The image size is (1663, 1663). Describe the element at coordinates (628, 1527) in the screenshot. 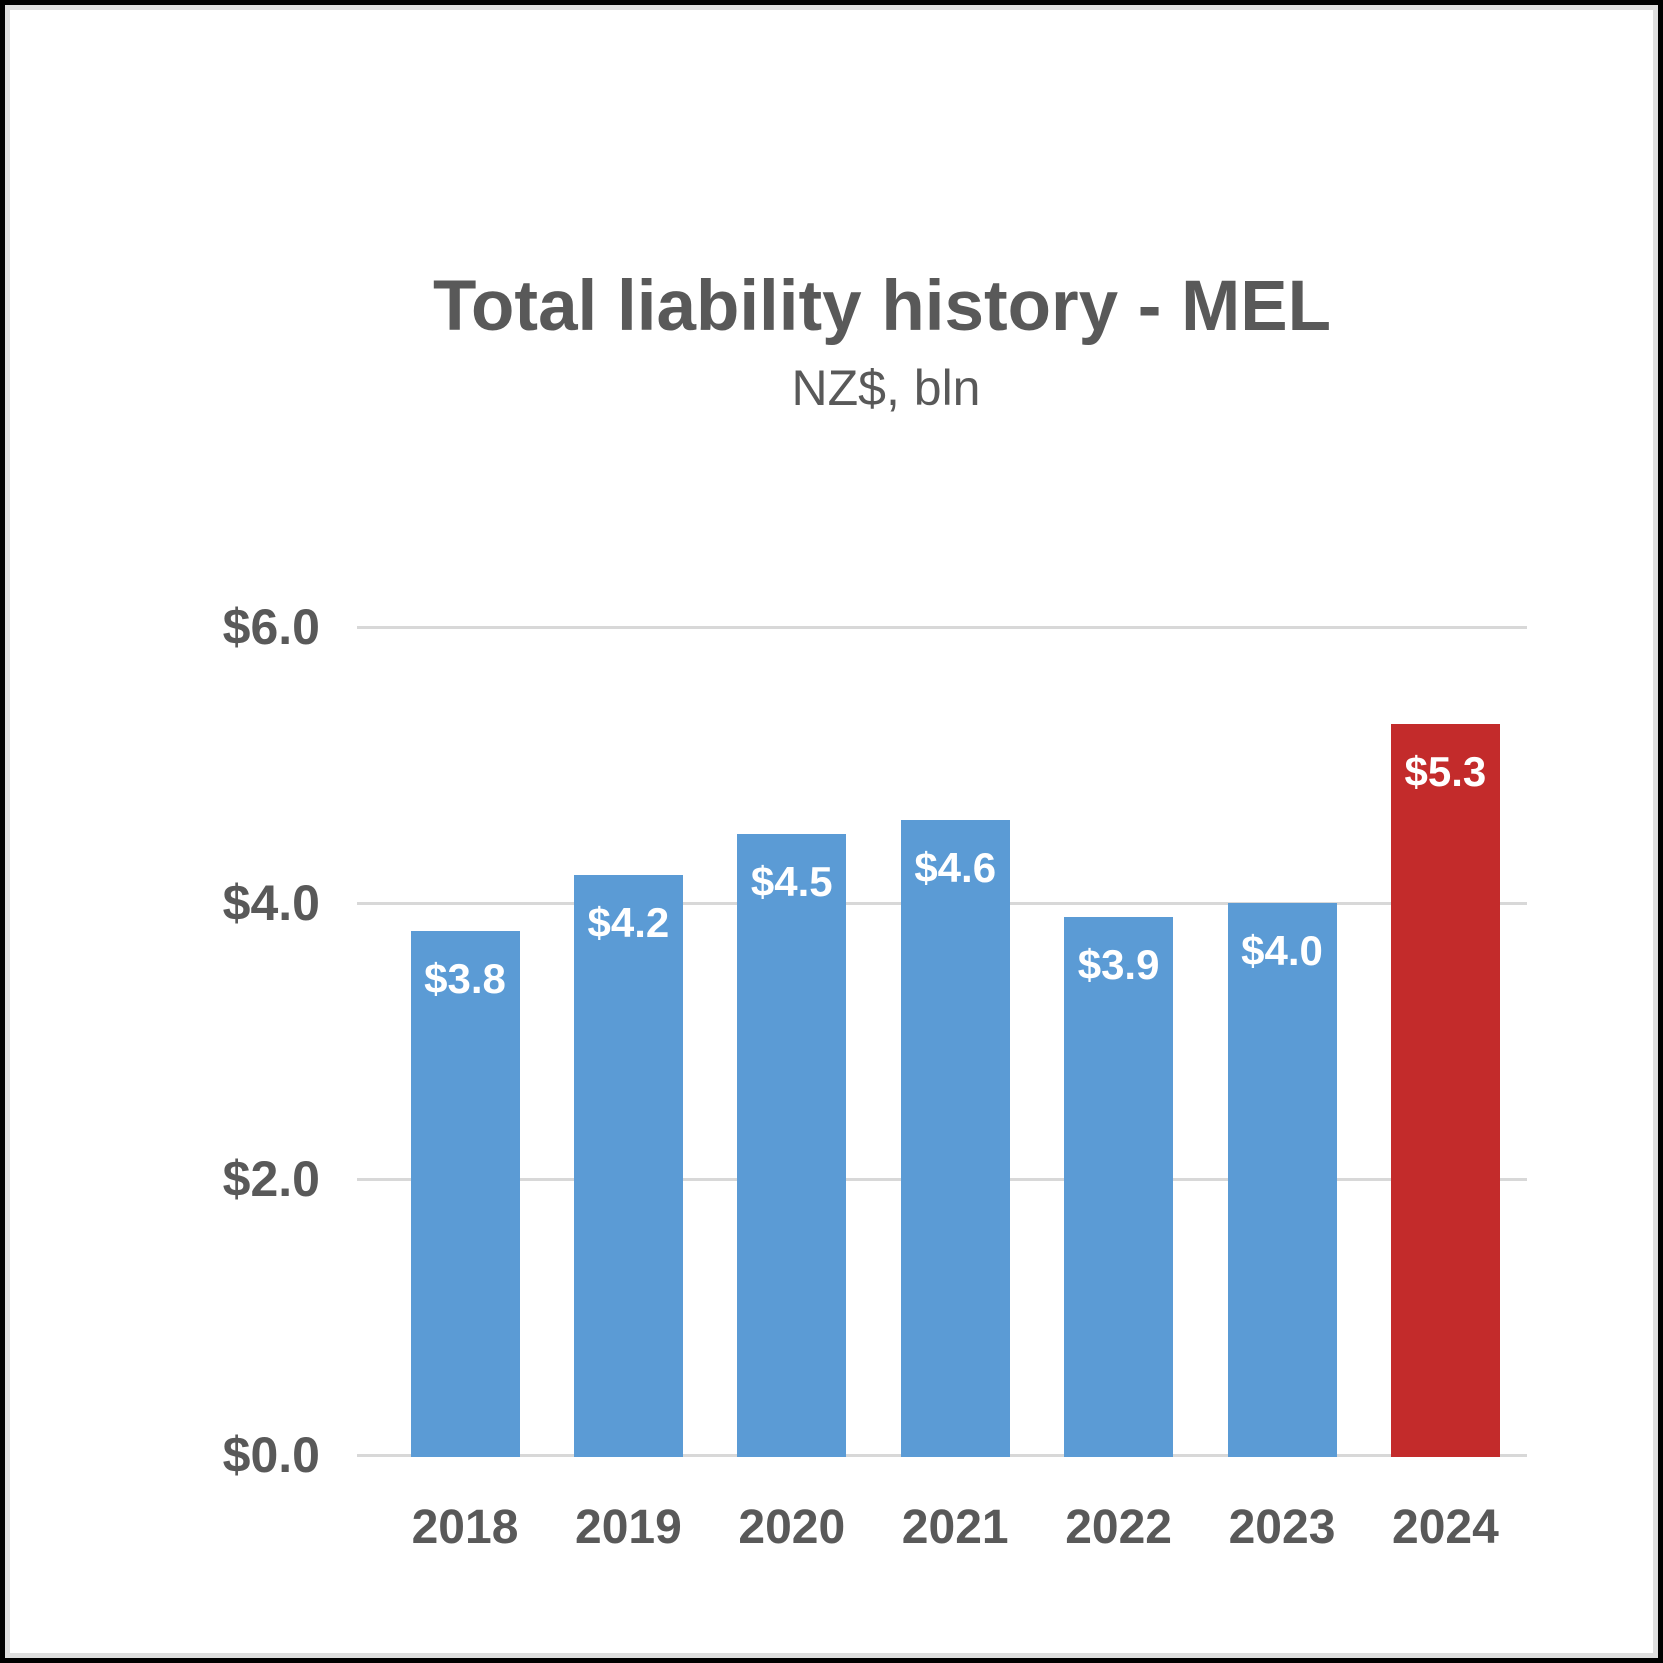

I see `x-axis-tick-label-2019: 2019` at that location.